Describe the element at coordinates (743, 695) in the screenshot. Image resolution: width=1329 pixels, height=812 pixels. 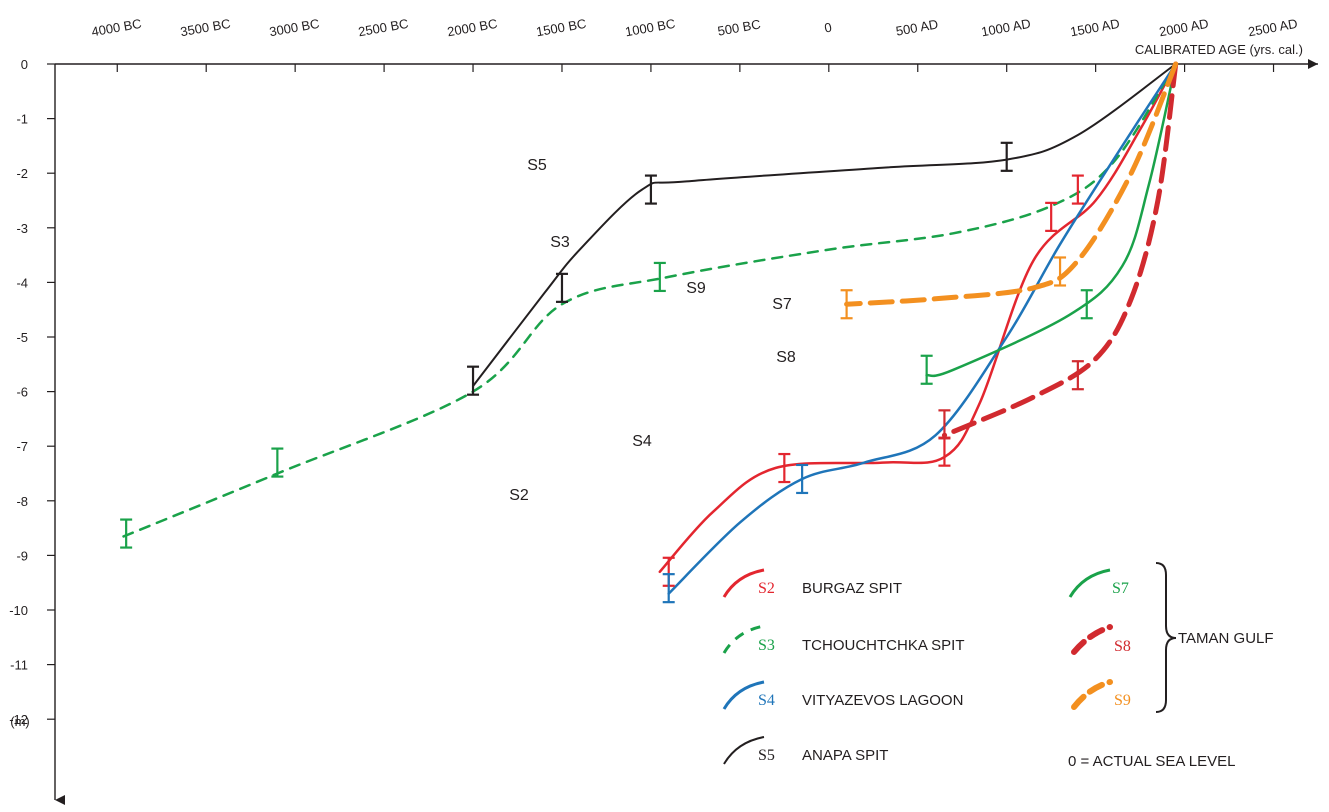
I see `legend-swatch-s4` at that location.